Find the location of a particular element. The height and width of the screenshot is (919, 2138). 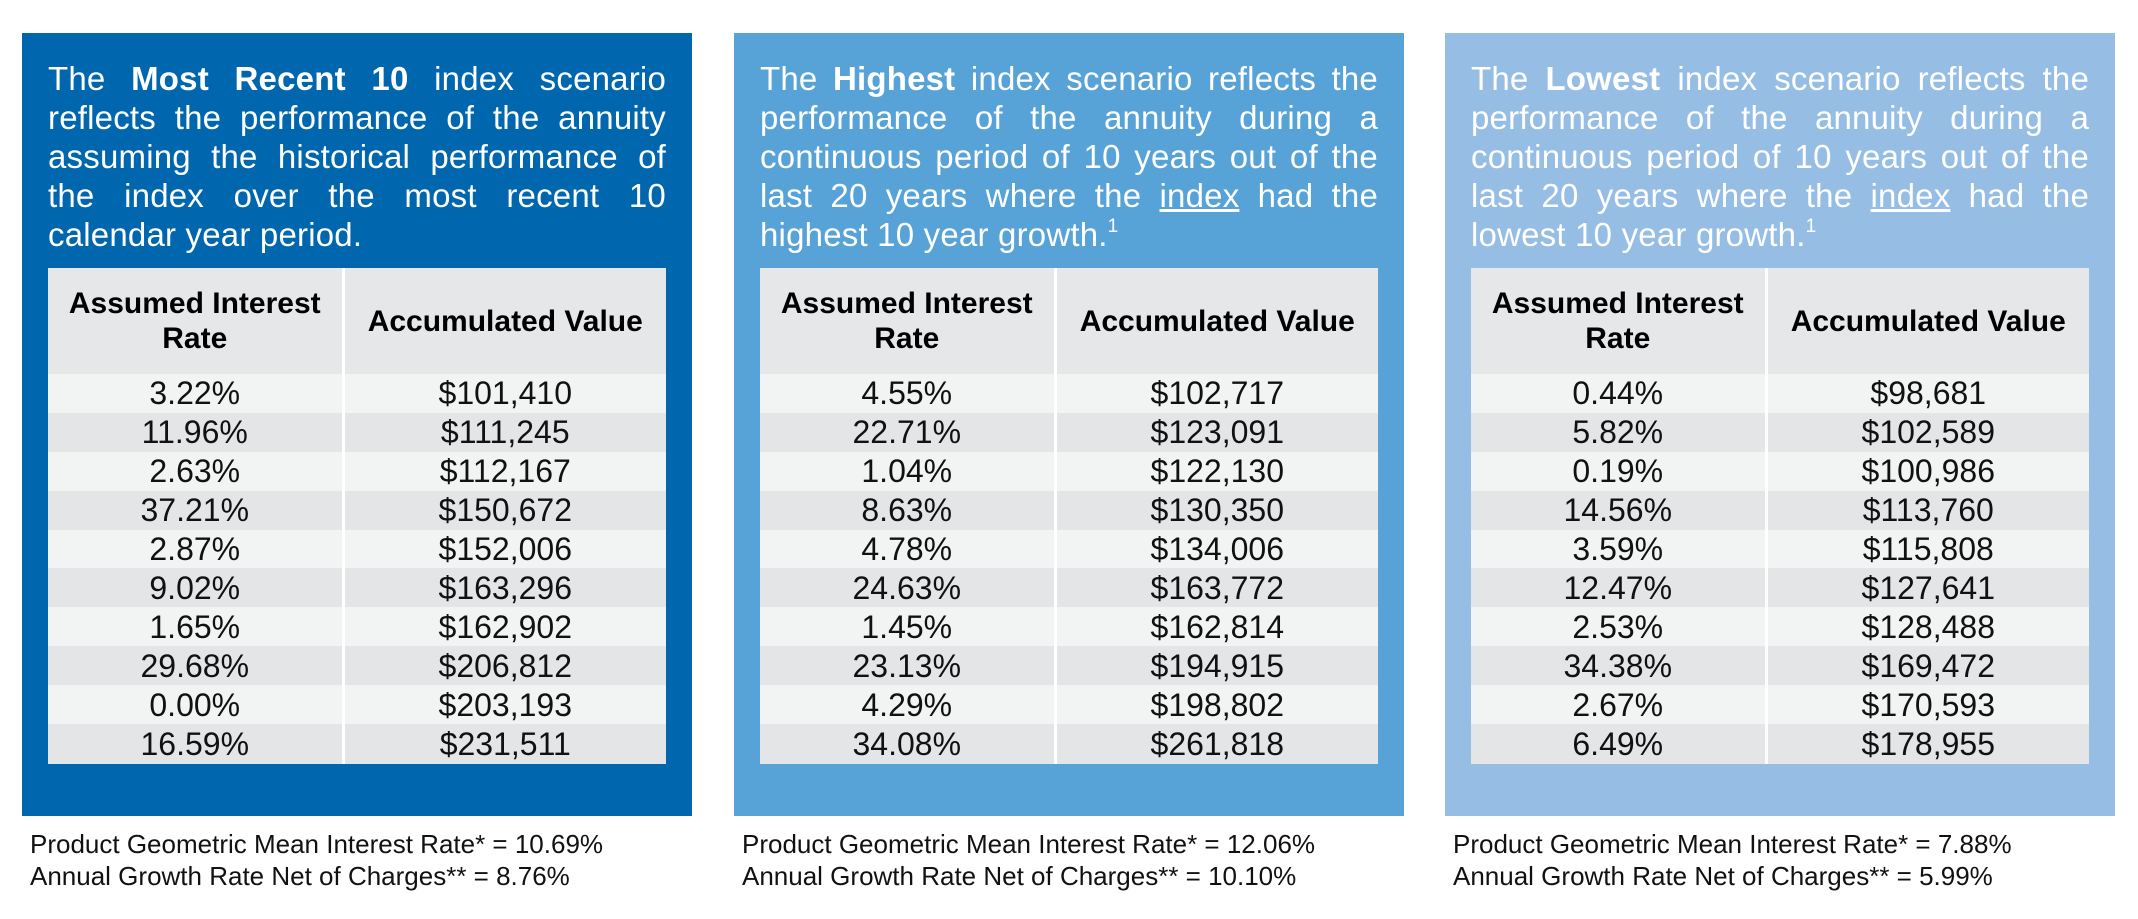

table-row: 4.55% $102,717 is located at coordinates (1069, 393).